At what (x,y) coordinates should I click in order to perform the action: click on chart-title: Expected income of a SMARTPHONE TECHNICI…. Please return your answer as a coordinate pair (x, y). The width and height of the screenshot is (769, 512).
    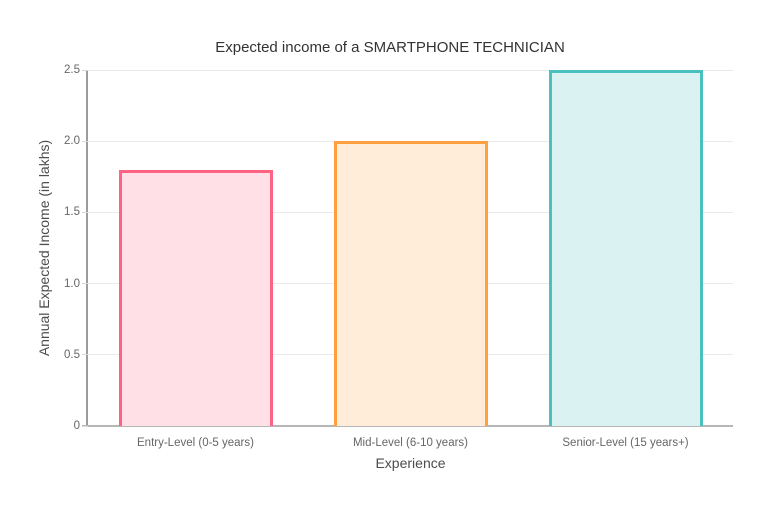
    Looking at the image, I should click on (390, 47).